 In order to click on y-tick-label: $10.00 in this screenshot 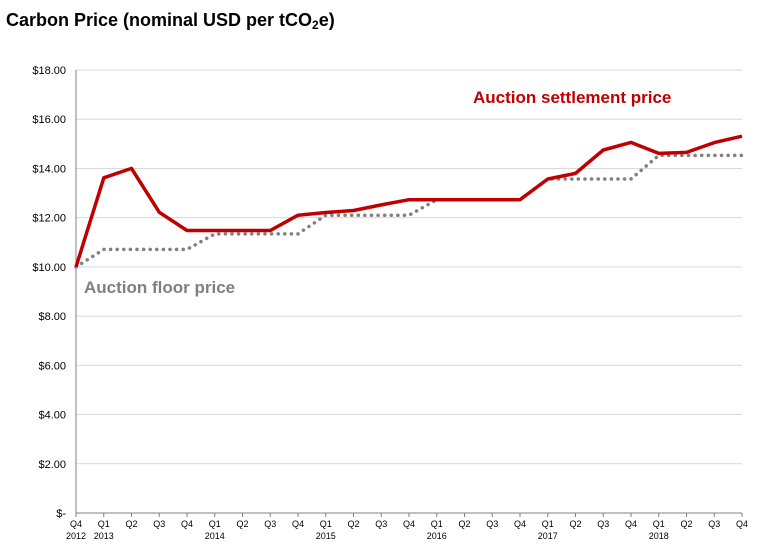, I will do `click(49, 268)`.